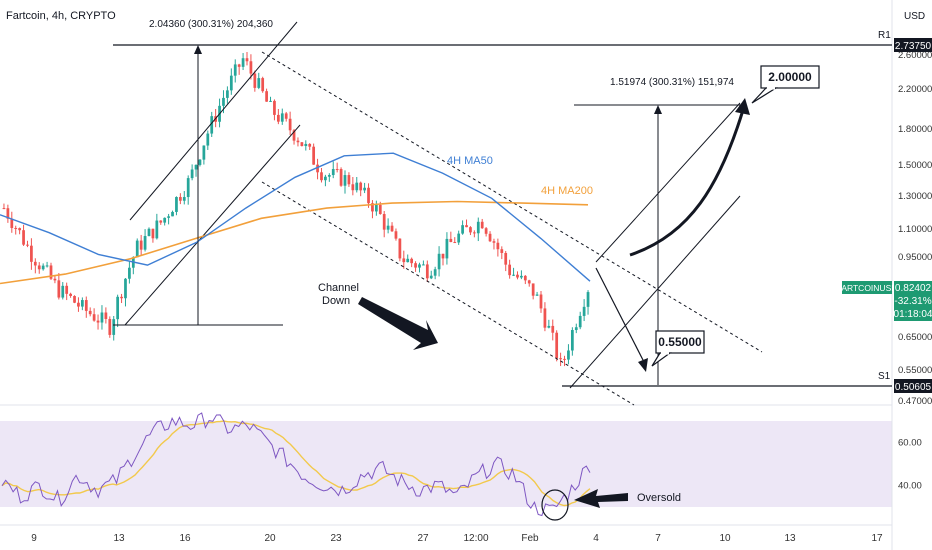 This screenshot has height=550, width=932. What do you see at coordinates (530, 538) in the screenshot?
I see `time-tick: Feb` at bounding box center [530, 538].